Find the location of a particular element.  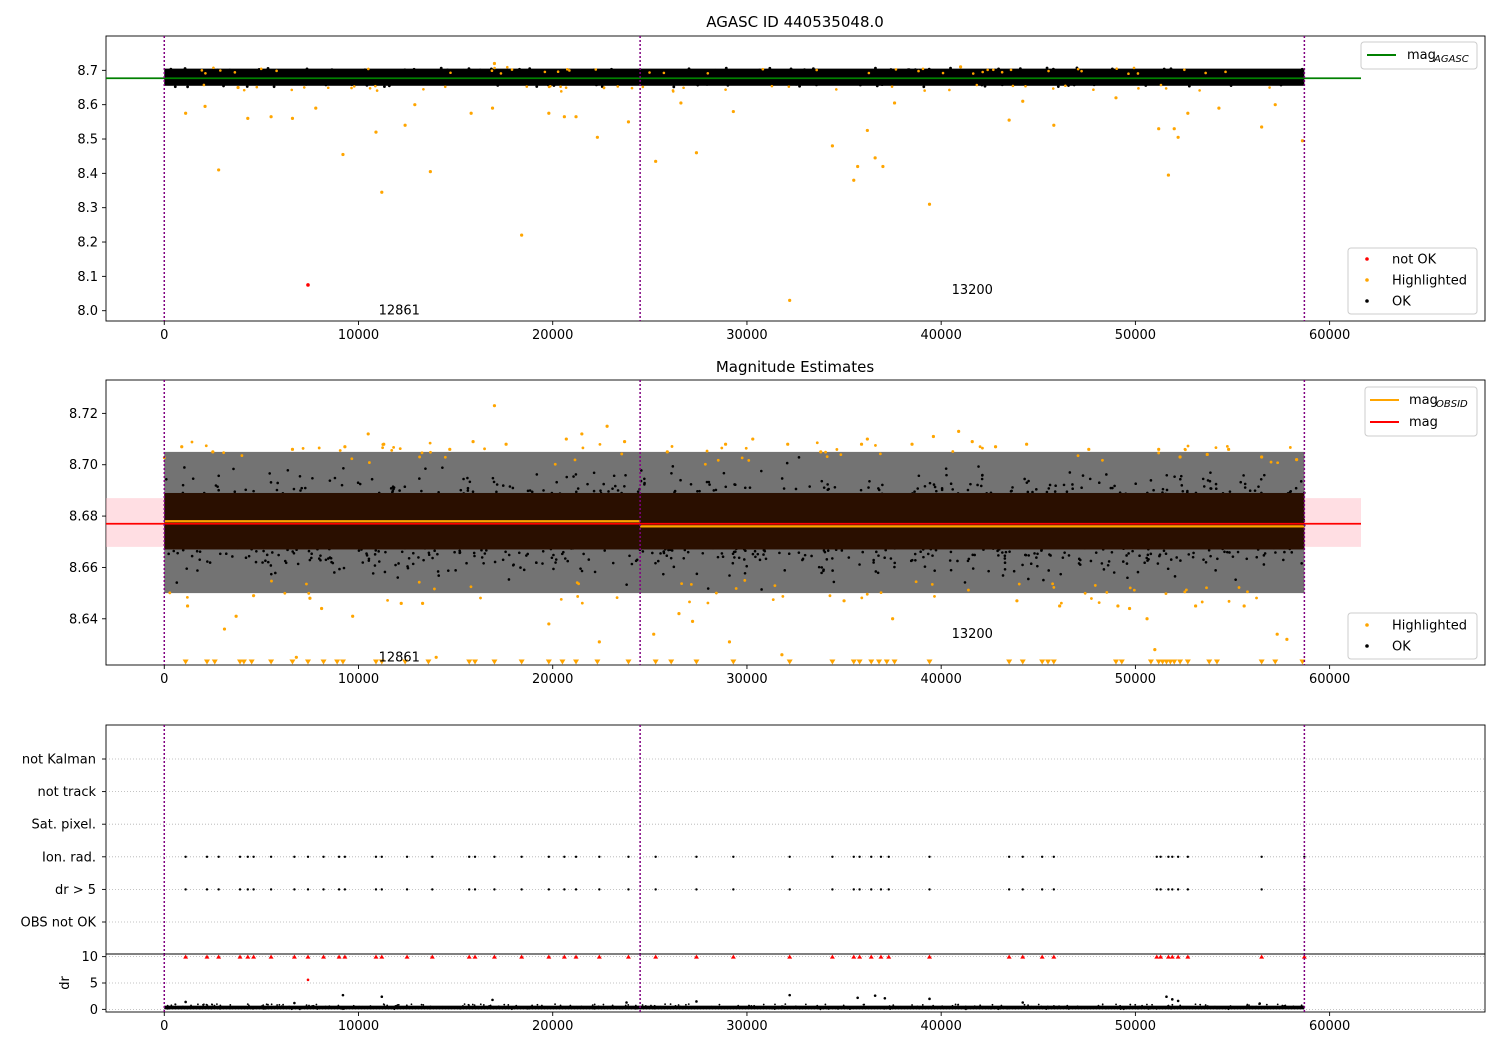

middle-legend-label: mag is located at coordinates (1423, 400).